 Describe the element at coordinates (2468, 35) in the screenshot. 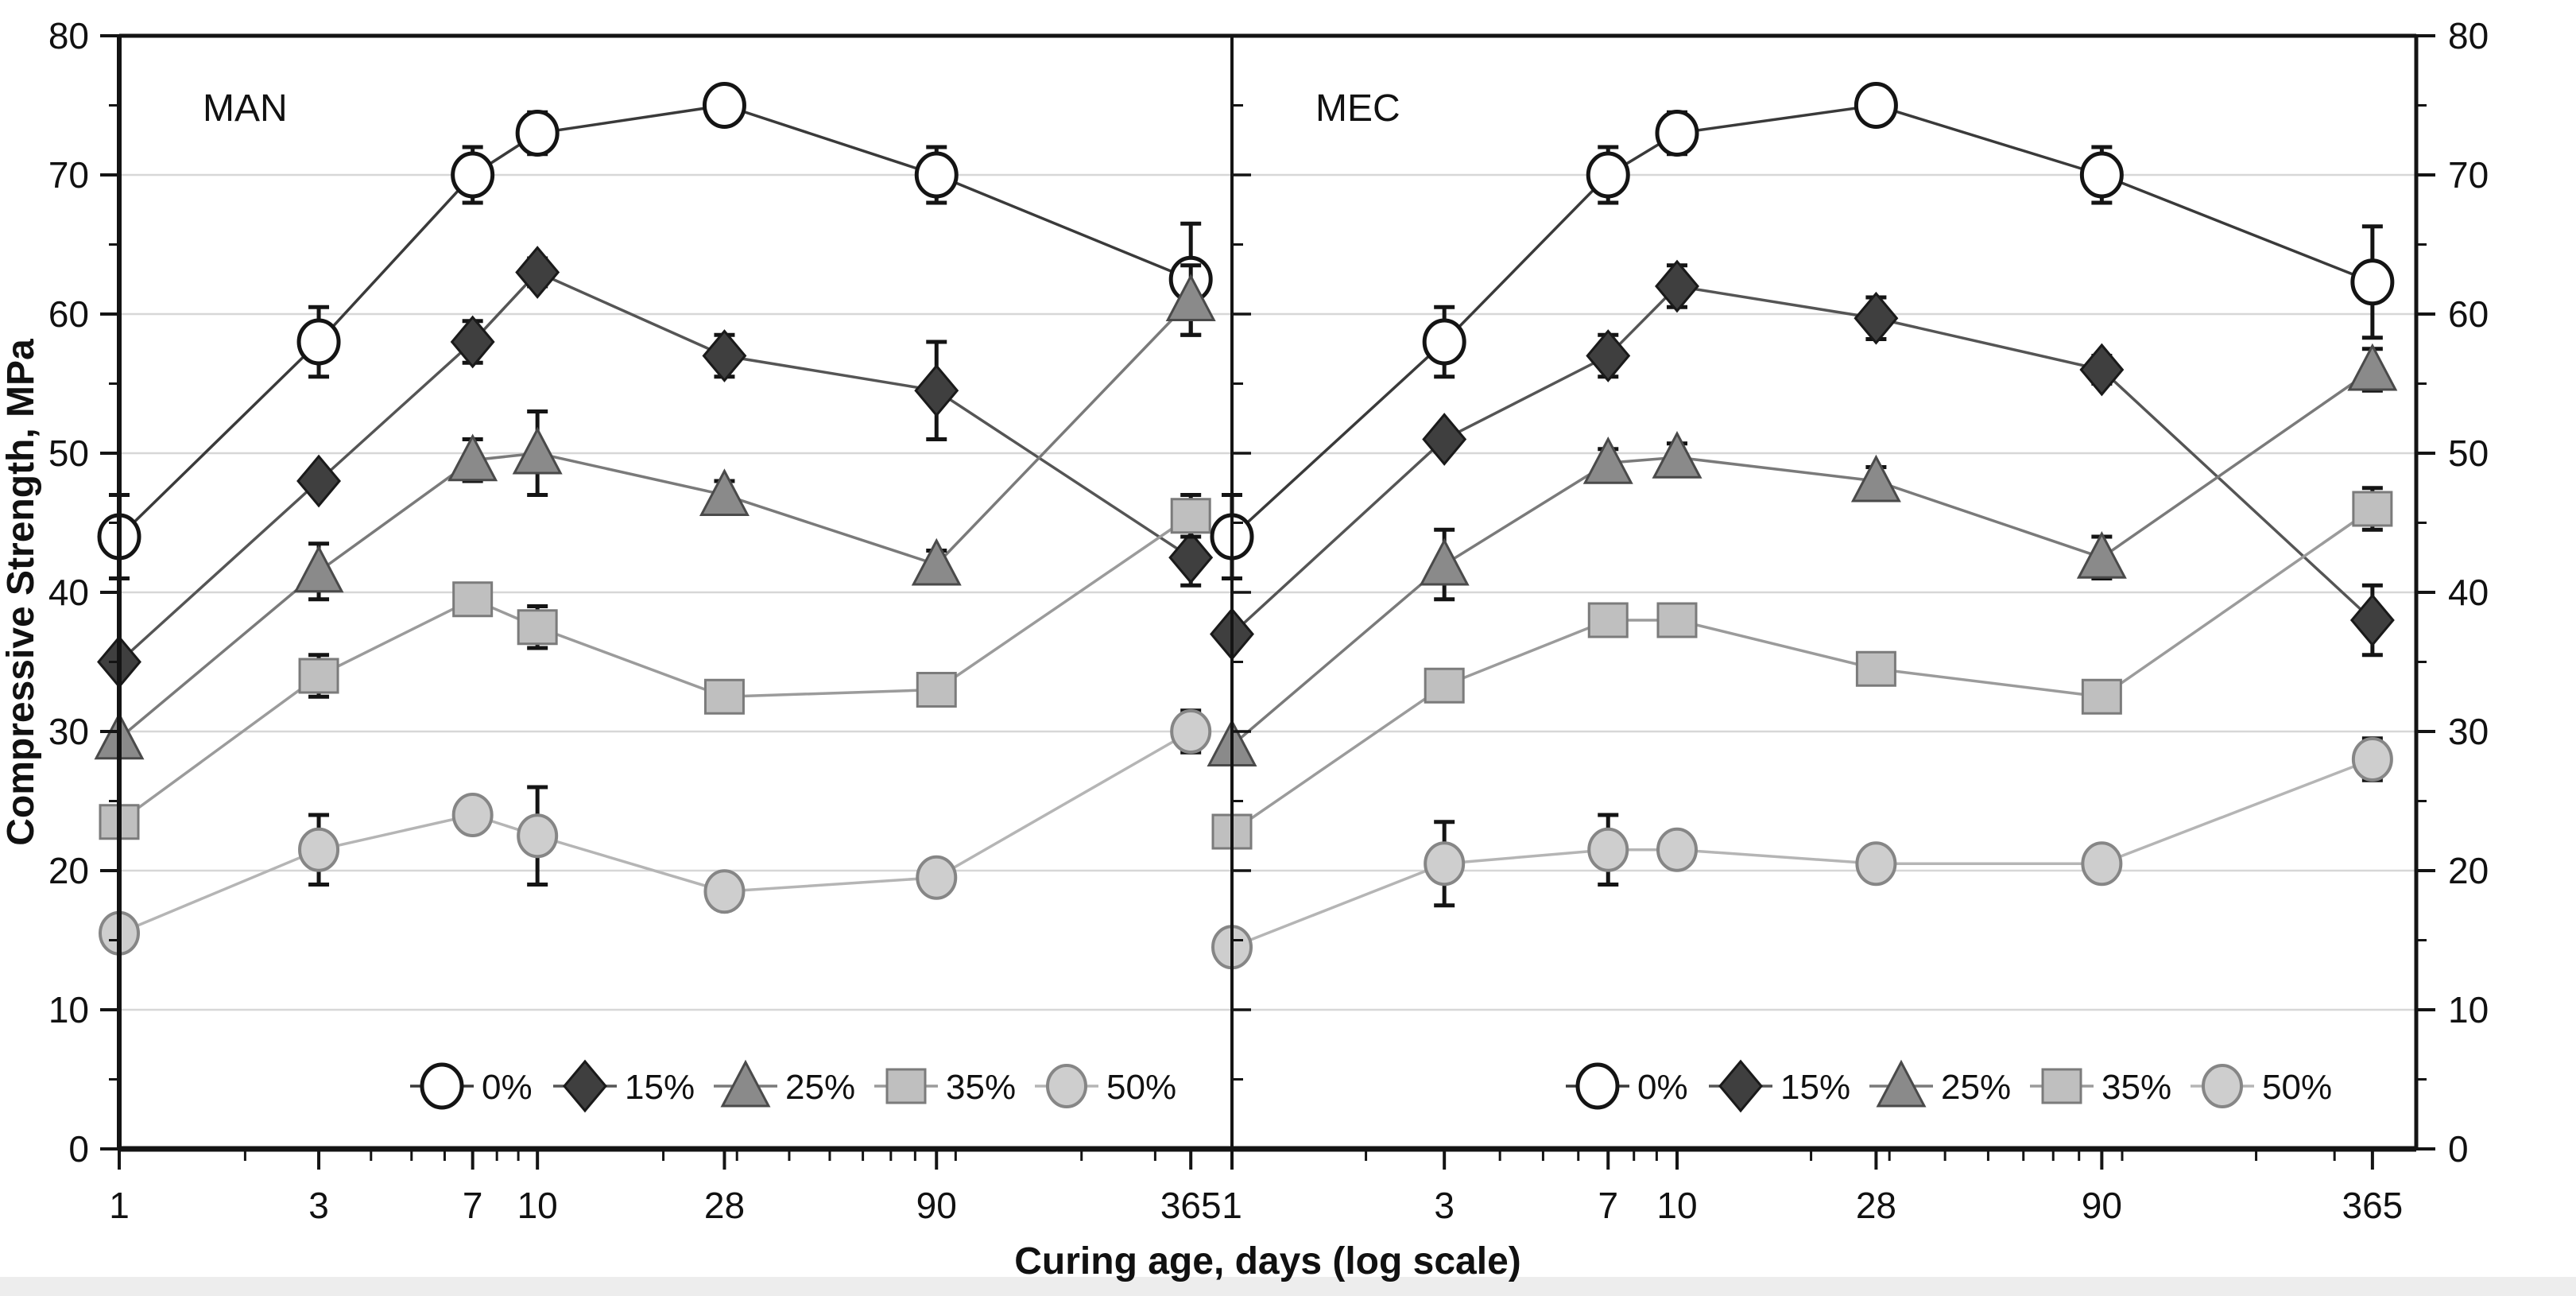

I see `right-y-tick-label: 80` at that location.